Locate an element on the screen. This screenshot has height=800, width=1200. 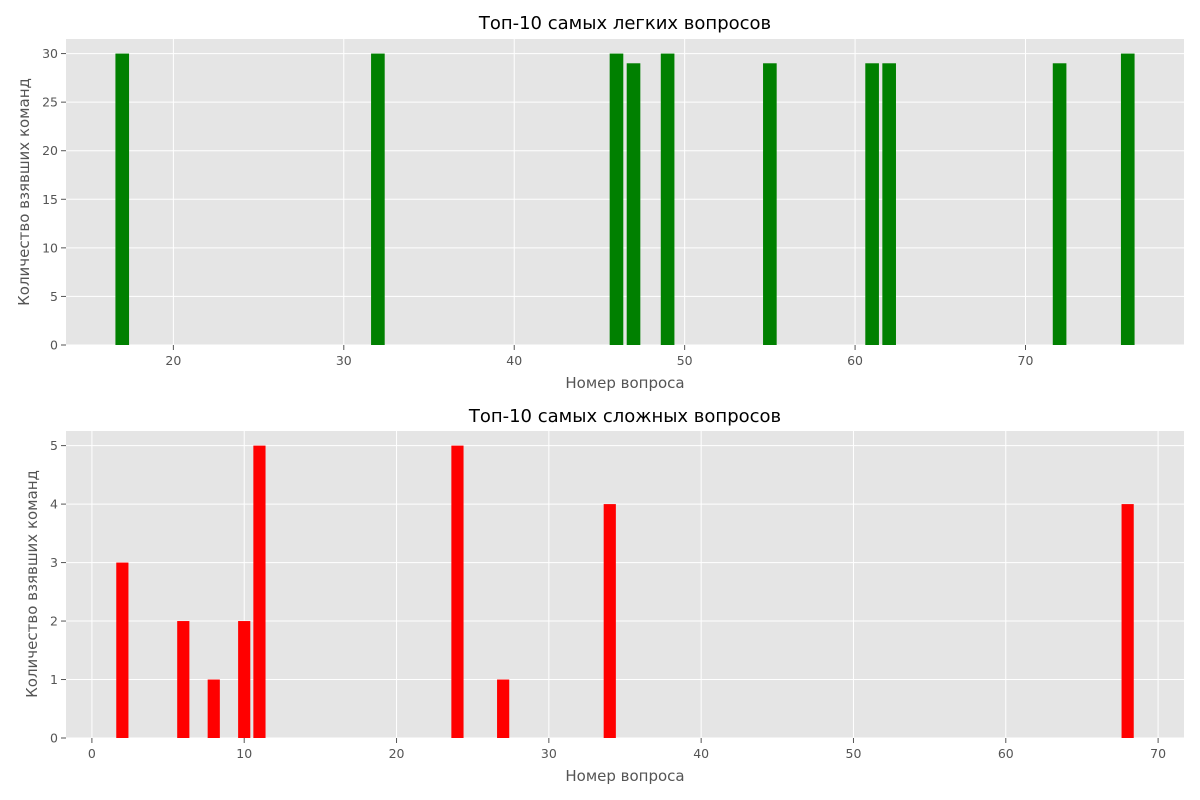
y-tick-label: 15 is located at coordinates (50, 199).